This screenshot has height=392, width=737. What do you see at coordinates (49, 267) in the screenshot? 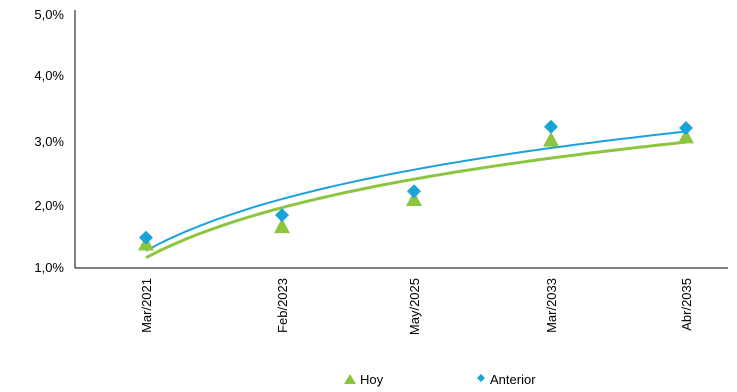
I see `y-tick-label: 1,0%` at bounding box center [49, 267].